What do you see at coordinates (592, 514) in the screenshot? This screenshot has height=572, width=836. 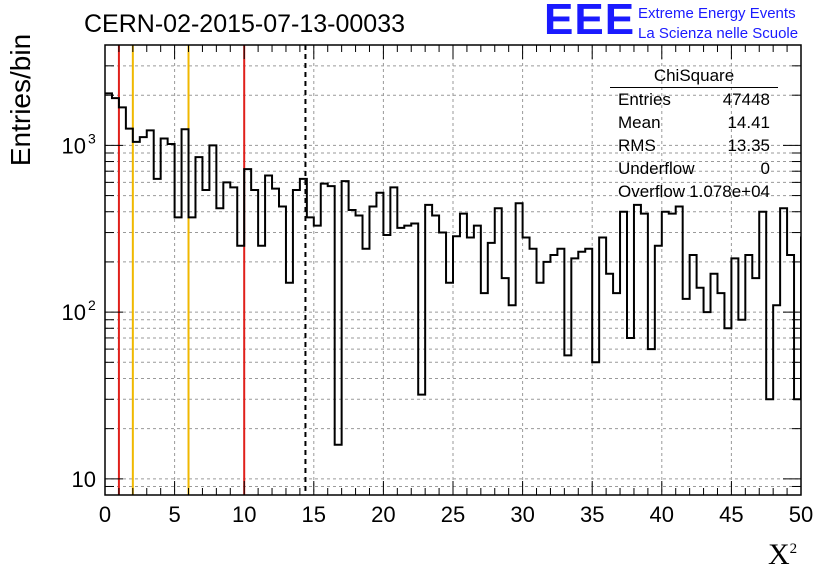 I see `x-tick-label: 35` at bounding box center [592, 514].